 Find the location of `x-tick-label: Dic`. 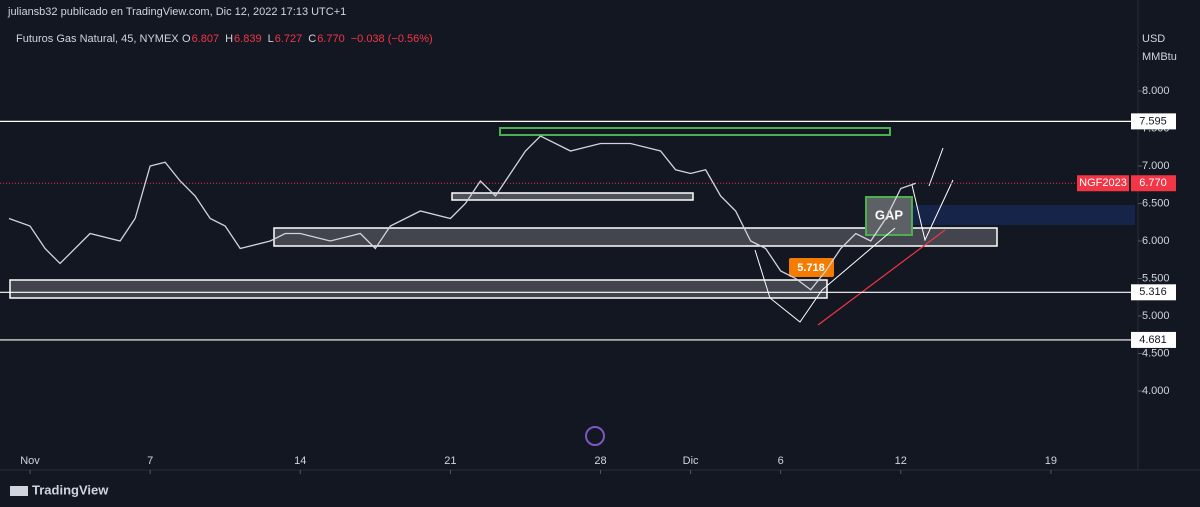

x-tick-label: Dic is located at coordinates (691, 461).